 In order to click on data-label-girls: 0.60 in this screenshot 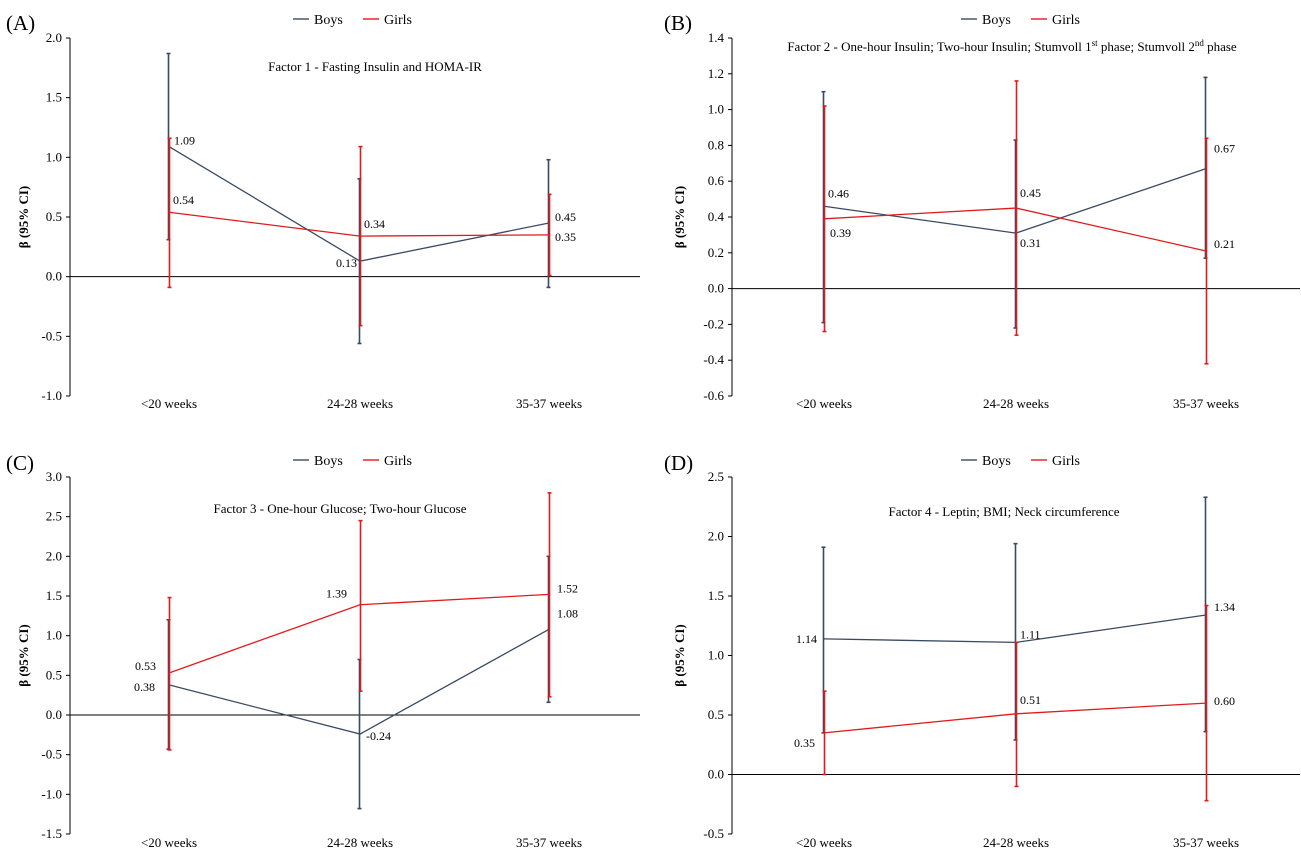, I will do `click(1224, 701)`.